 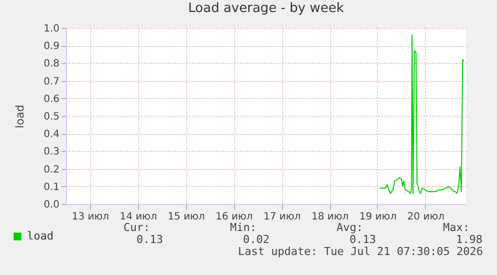 What do you see at coordinates (52, 134) in the screenshot?
I see `y-tick-label: 0.4` at bounding box center [52, 134].